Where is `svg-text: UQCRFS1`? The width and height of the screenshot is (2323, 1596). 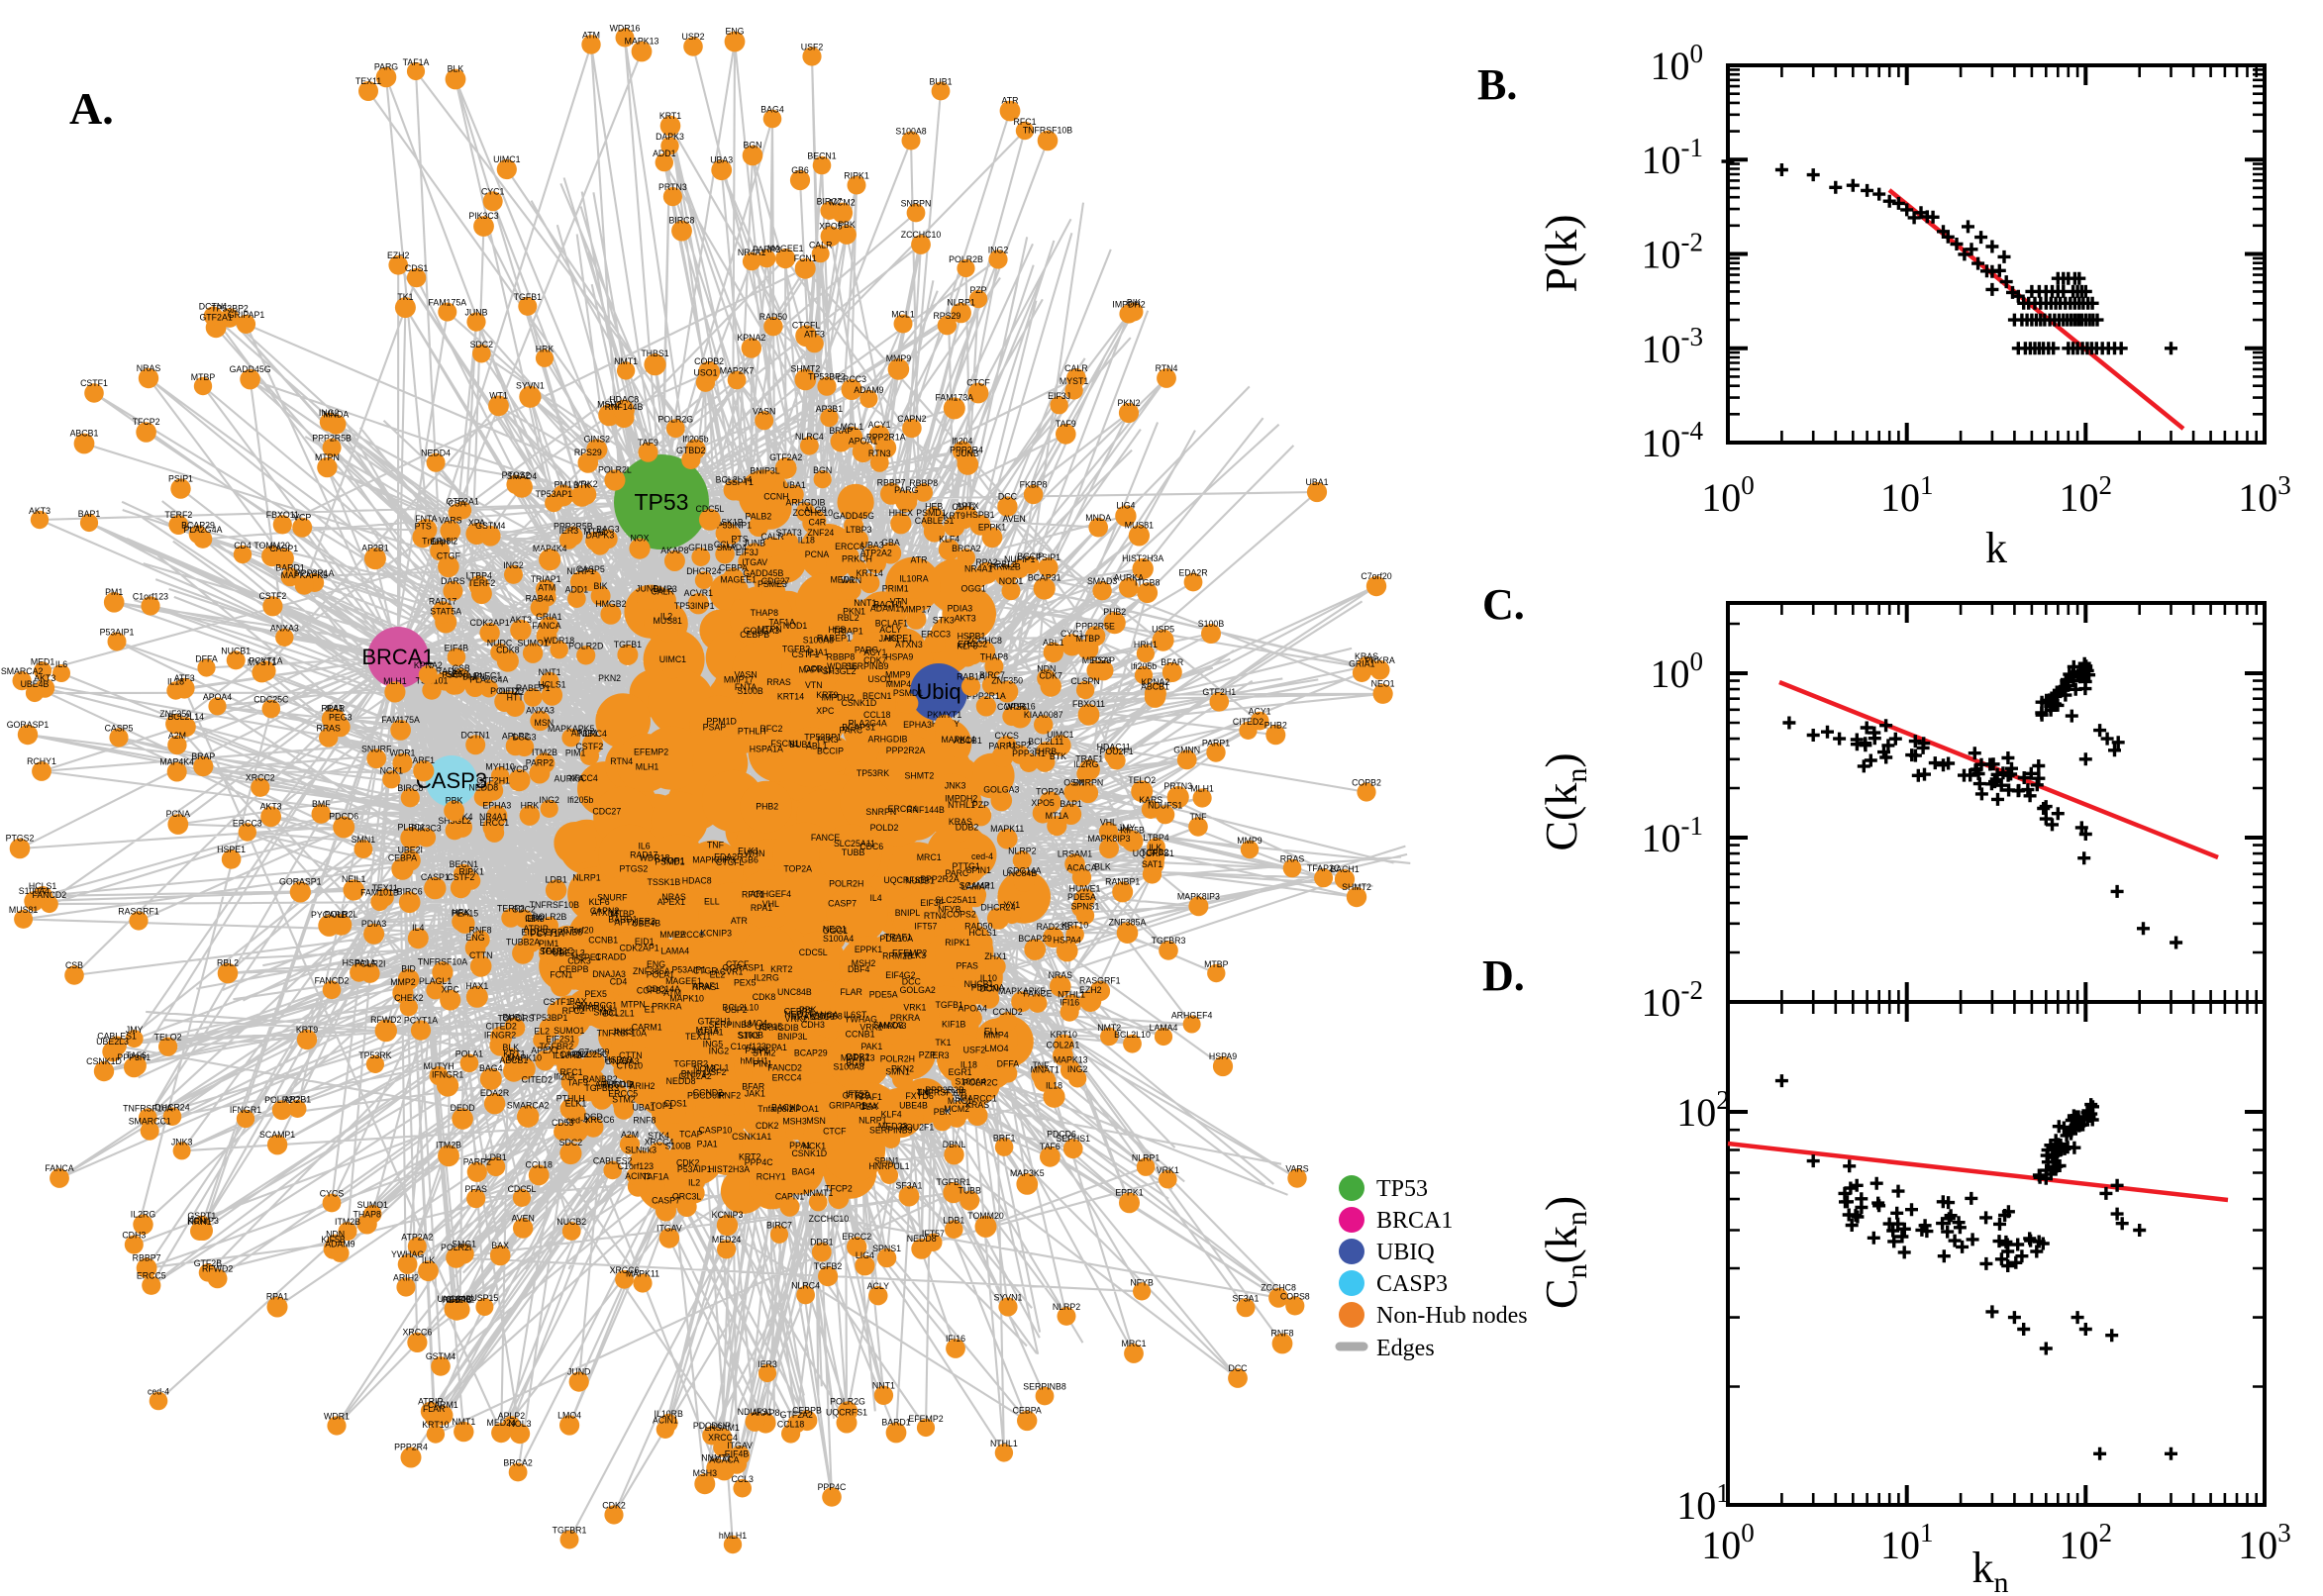 svg-text: UQCRFS1 is located at coordinates (846, 1413).